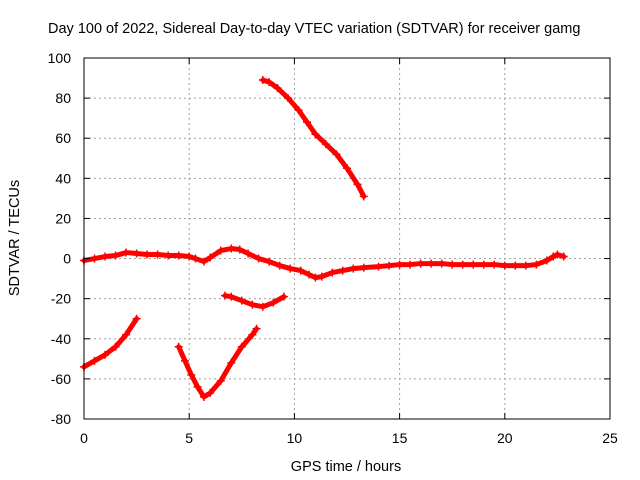 The height and width of the screenshot is (480, 640). I want to click on x-tick-label: 25, so click(610, 438).